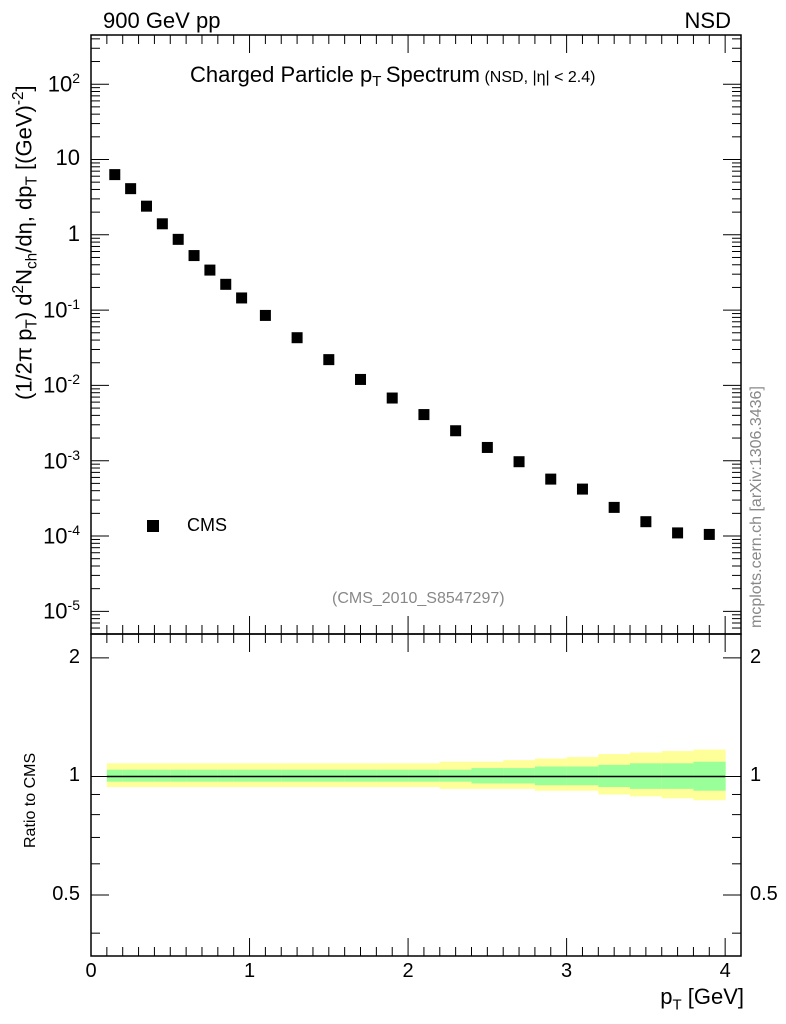 This screenshot has width=786, height=1024. Describe the element at coordinates (25, 242) in the screenshot. I see `main-y-axis-label: (1/2π pT) d2Nch/dη, dpT [(GeV)-2]` at that location.